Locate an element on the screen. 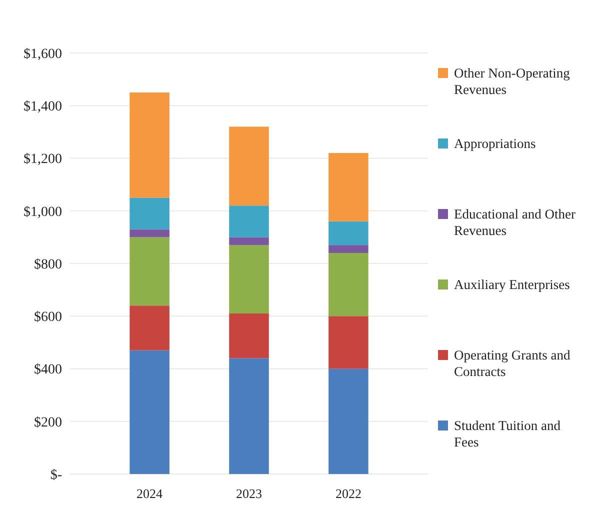 The image size is (608, 506). legend-label: Educational and Other Revenues is located at coordinates (515, 222).